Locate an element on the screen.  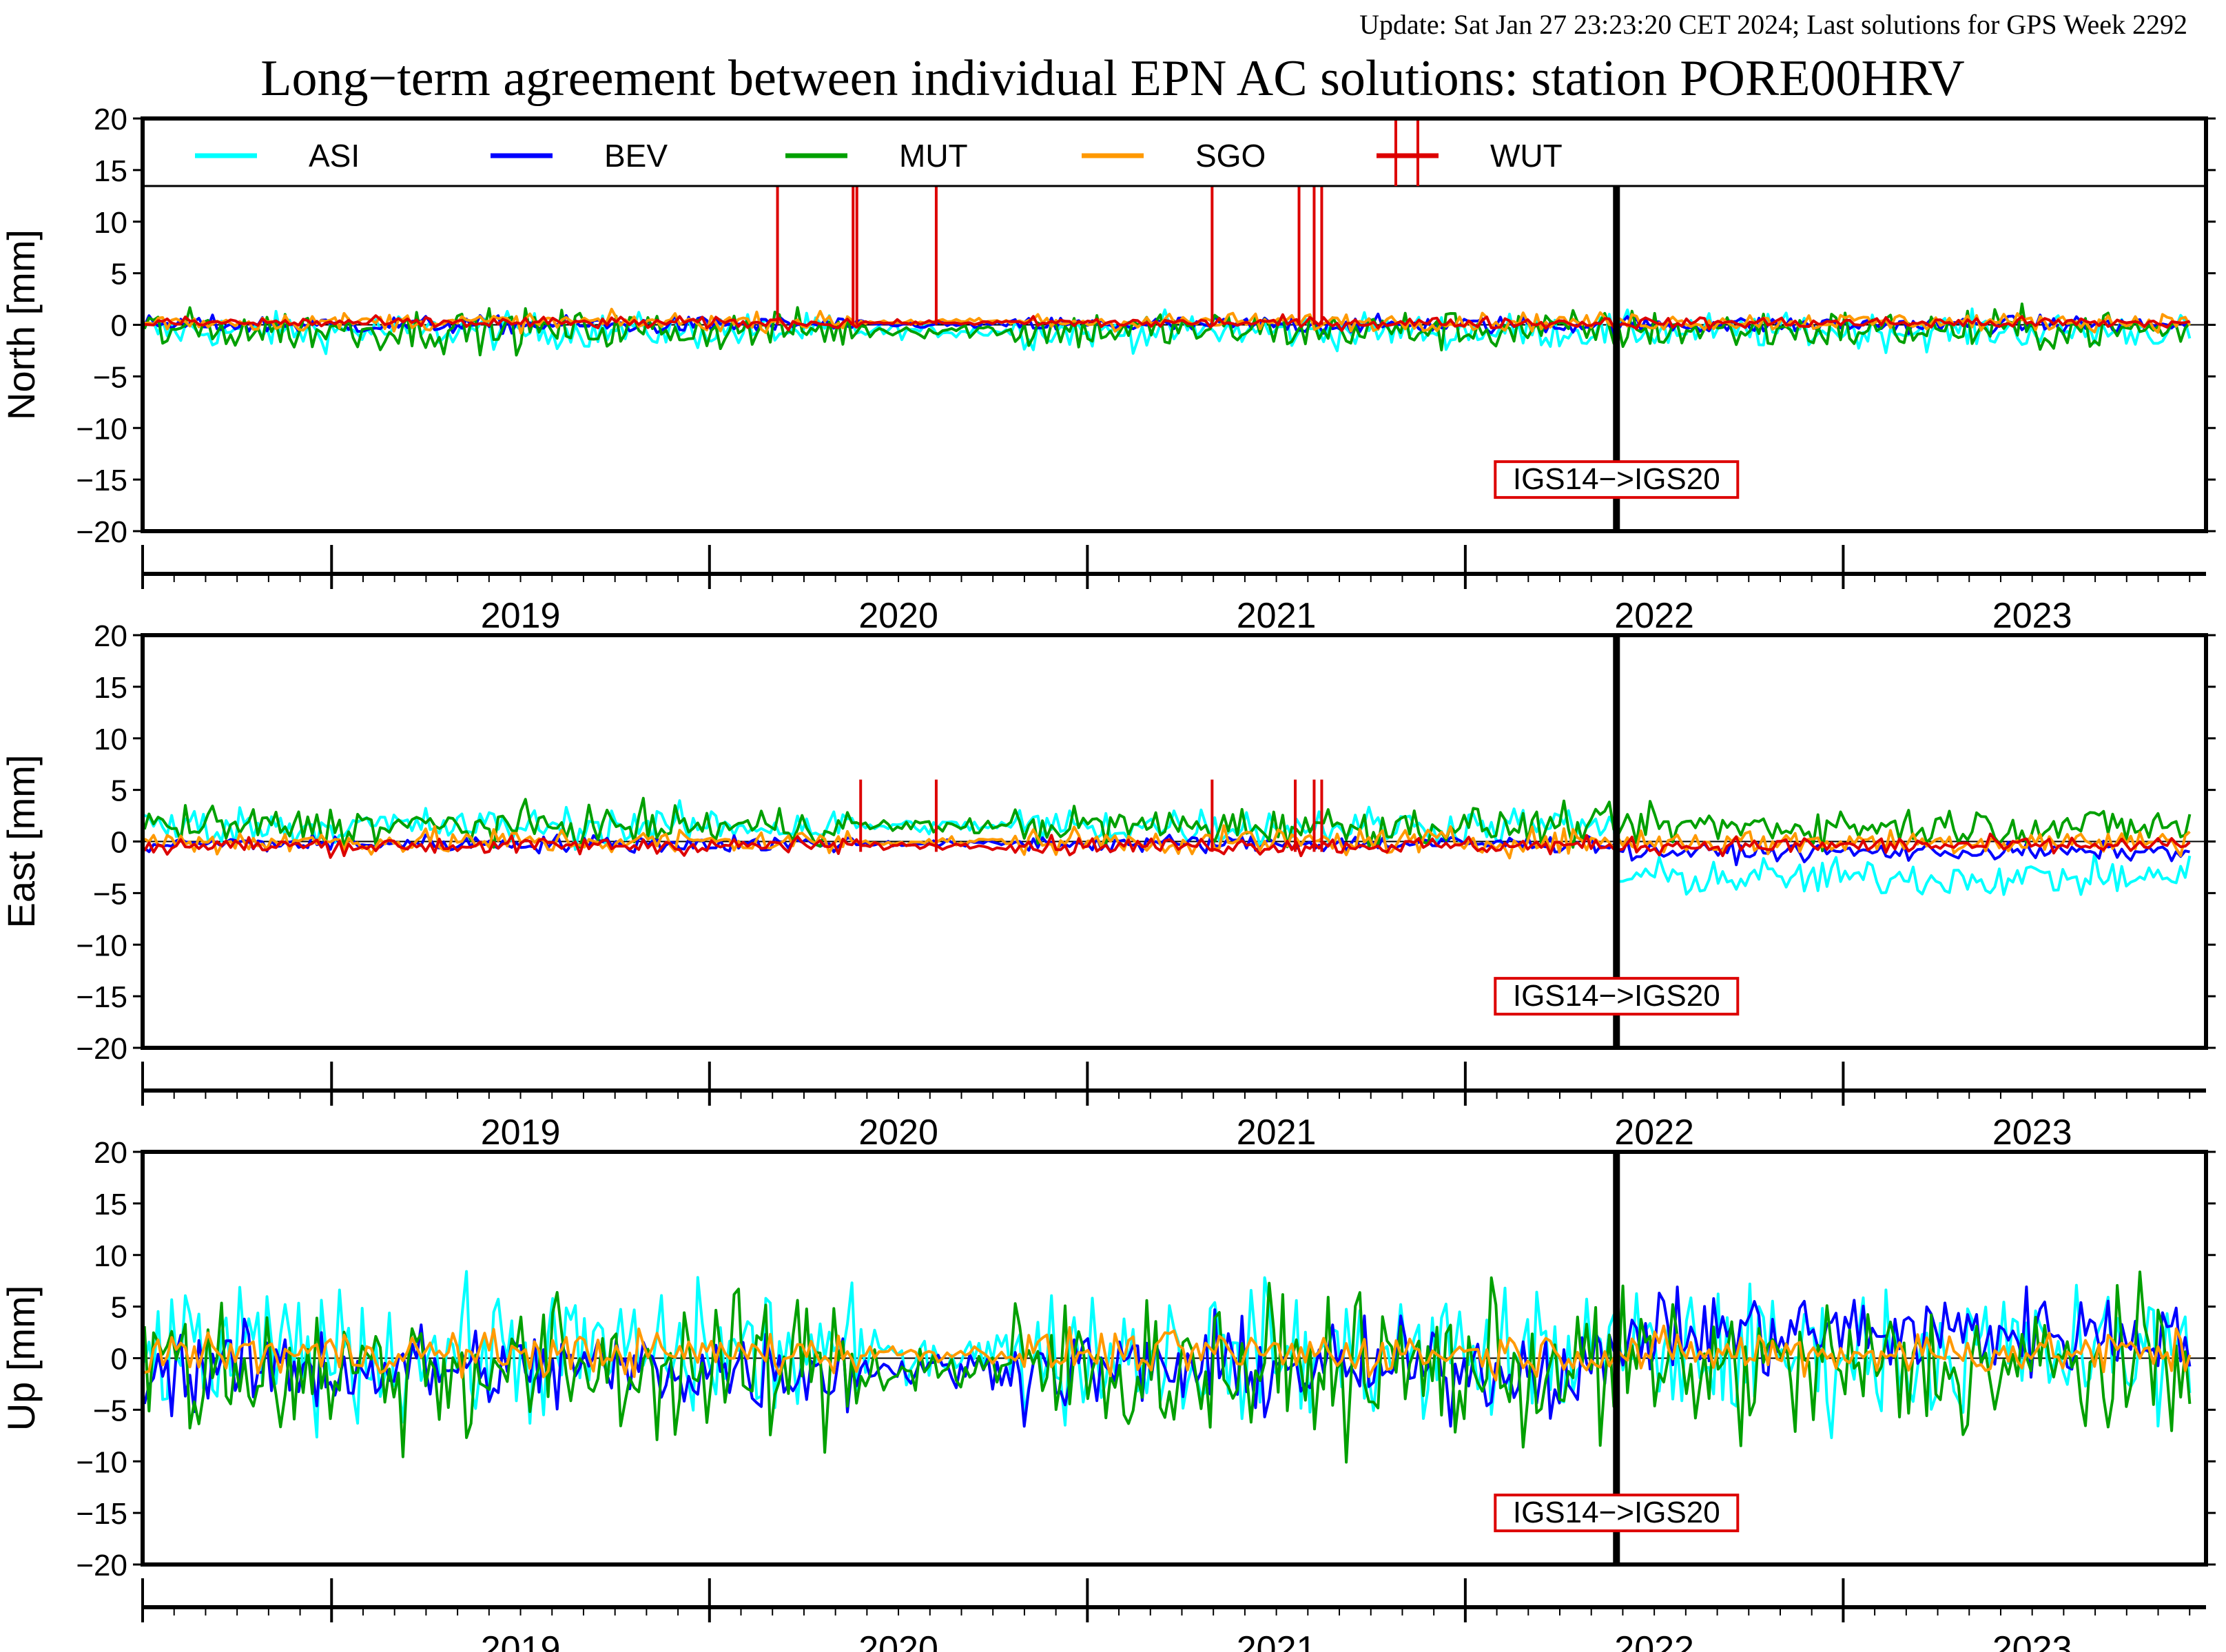
y-axis-label: North [mm] is located at coordinates (21, 324).